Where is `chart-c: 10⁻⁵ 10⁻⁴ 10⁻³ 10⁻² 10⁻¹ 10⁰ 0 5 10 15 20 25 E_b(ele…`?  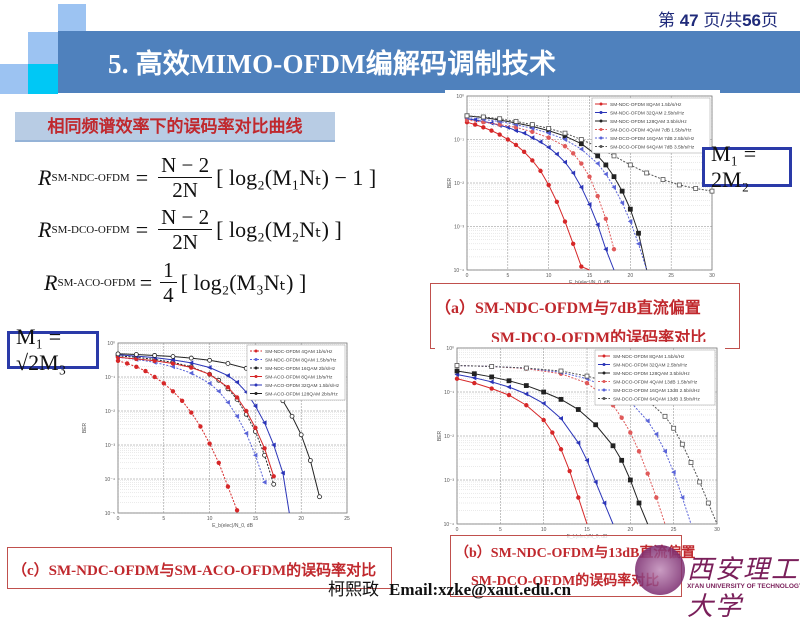 chart-c: 10⁻⁵ 10⁻⁴ 10⁻³ 10⁻² 10⁻¹ 10⁰ 0 5 10 15 20 25 E_b(ele… is located at coordinates (217, 435).